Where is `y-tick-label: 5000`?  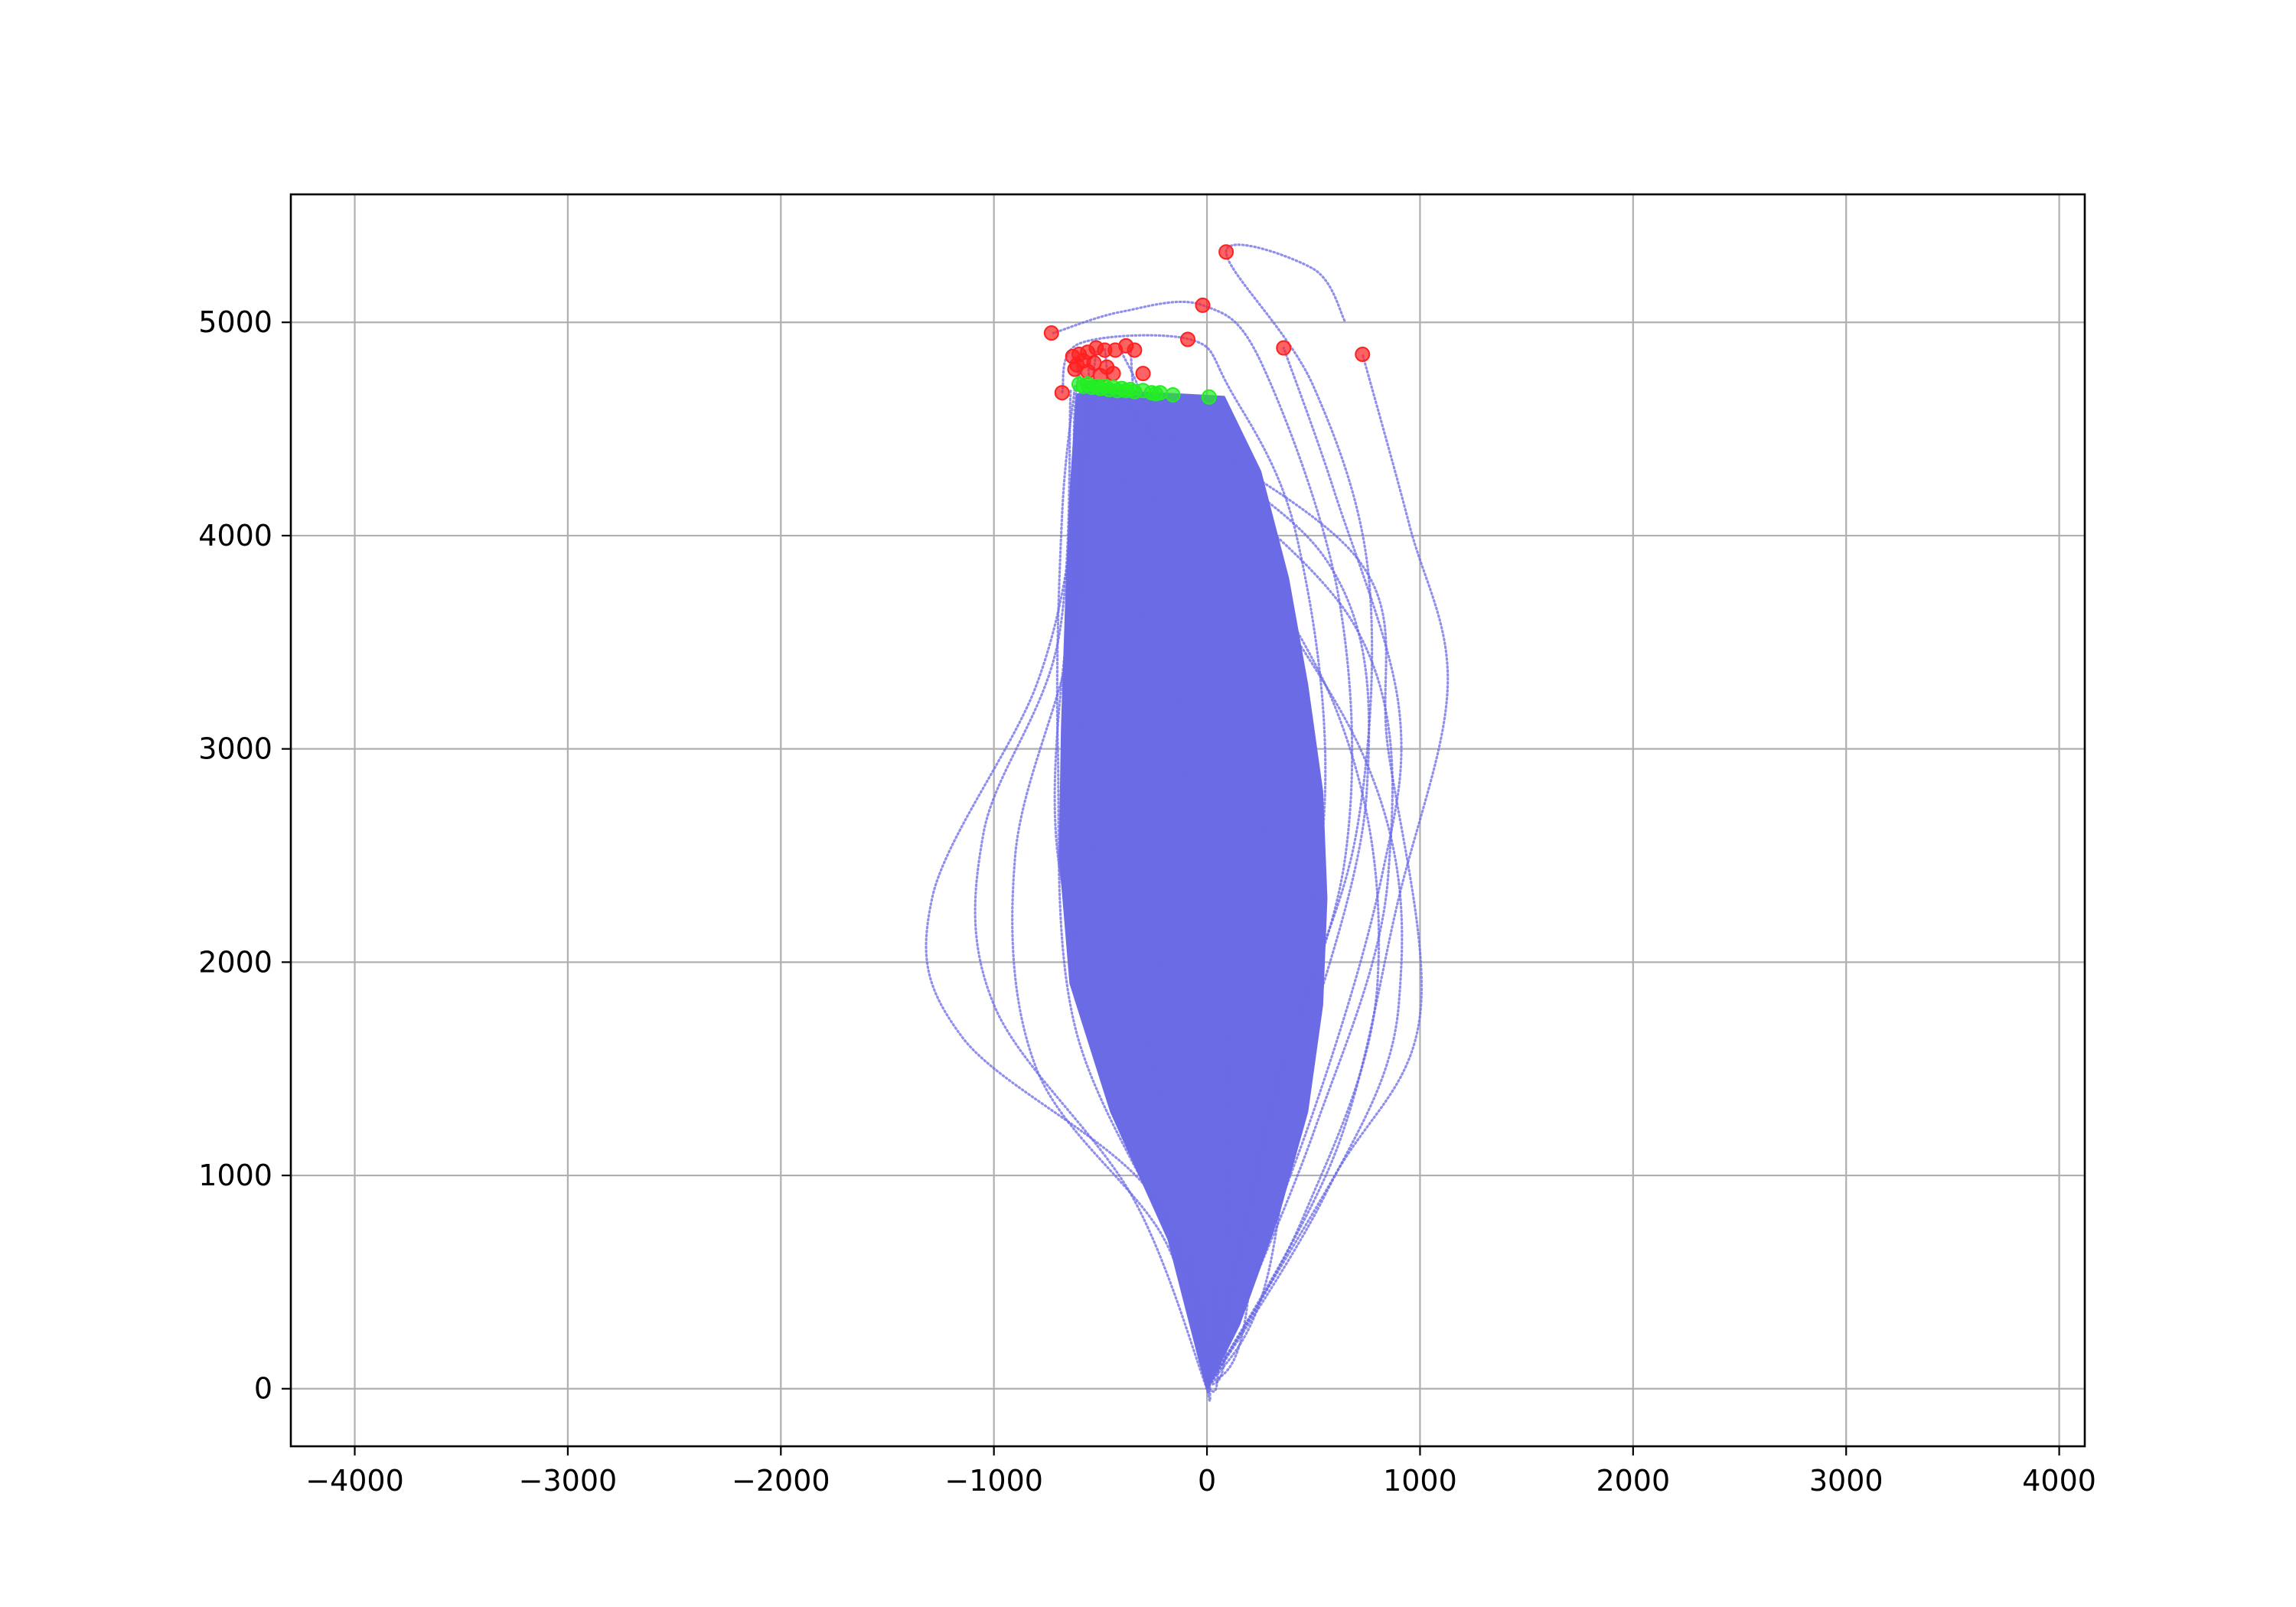
y-tick-label: 5000 is located at coordinates (235, 322).